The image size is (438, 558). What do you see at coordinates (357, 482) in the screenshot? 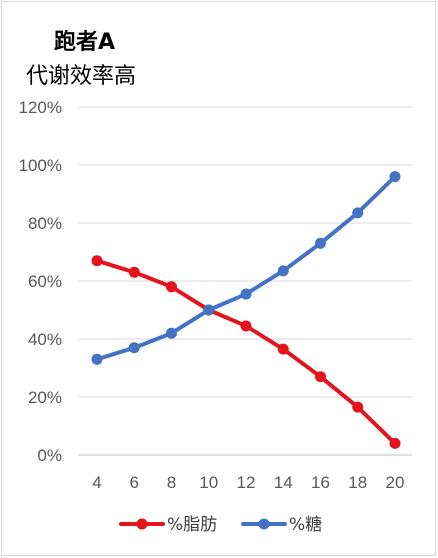
I see `x-tick-label: 18` at bounding box center [357, 482].